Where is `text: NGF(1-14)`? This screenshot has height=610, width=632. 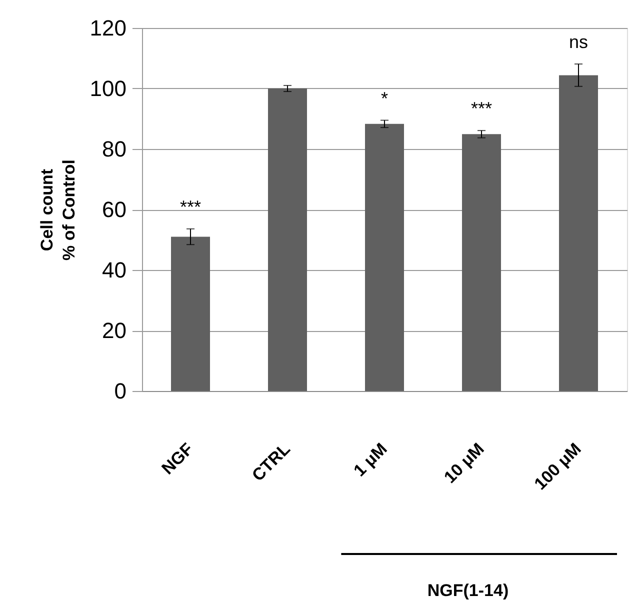 text: NGF(1-14) is located at coordinates (468, 590).